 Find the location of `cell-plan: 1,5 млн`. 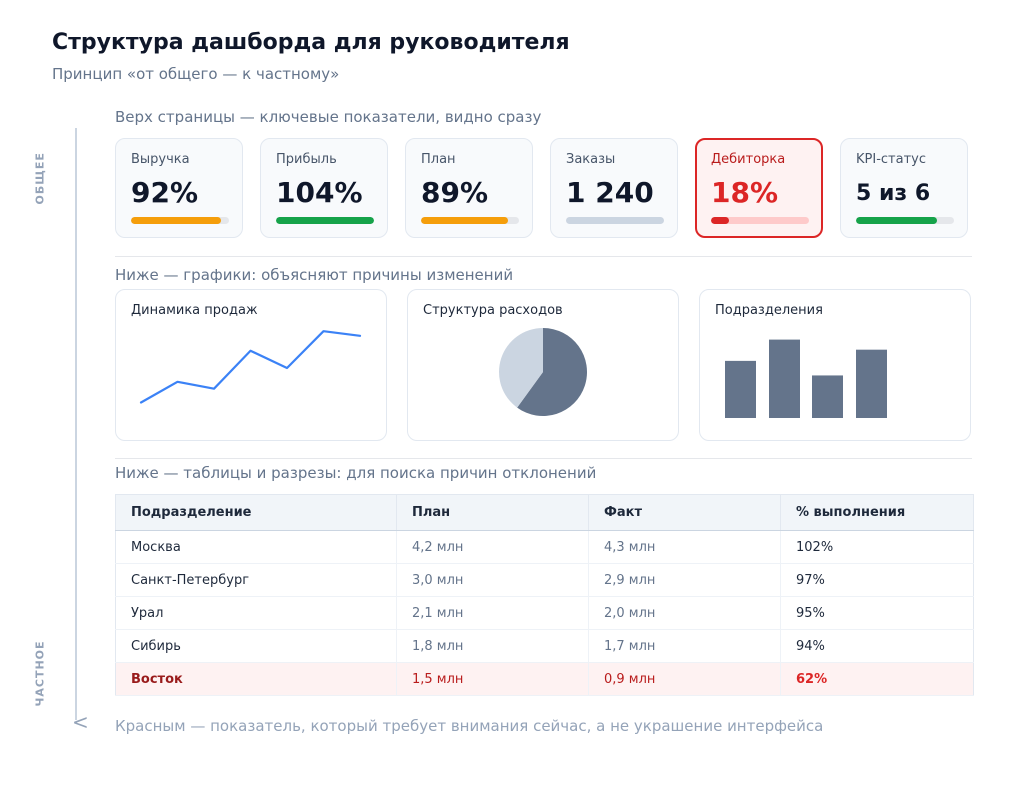

cell-plan: 1,5 млн is located at coordinates (492, 679).